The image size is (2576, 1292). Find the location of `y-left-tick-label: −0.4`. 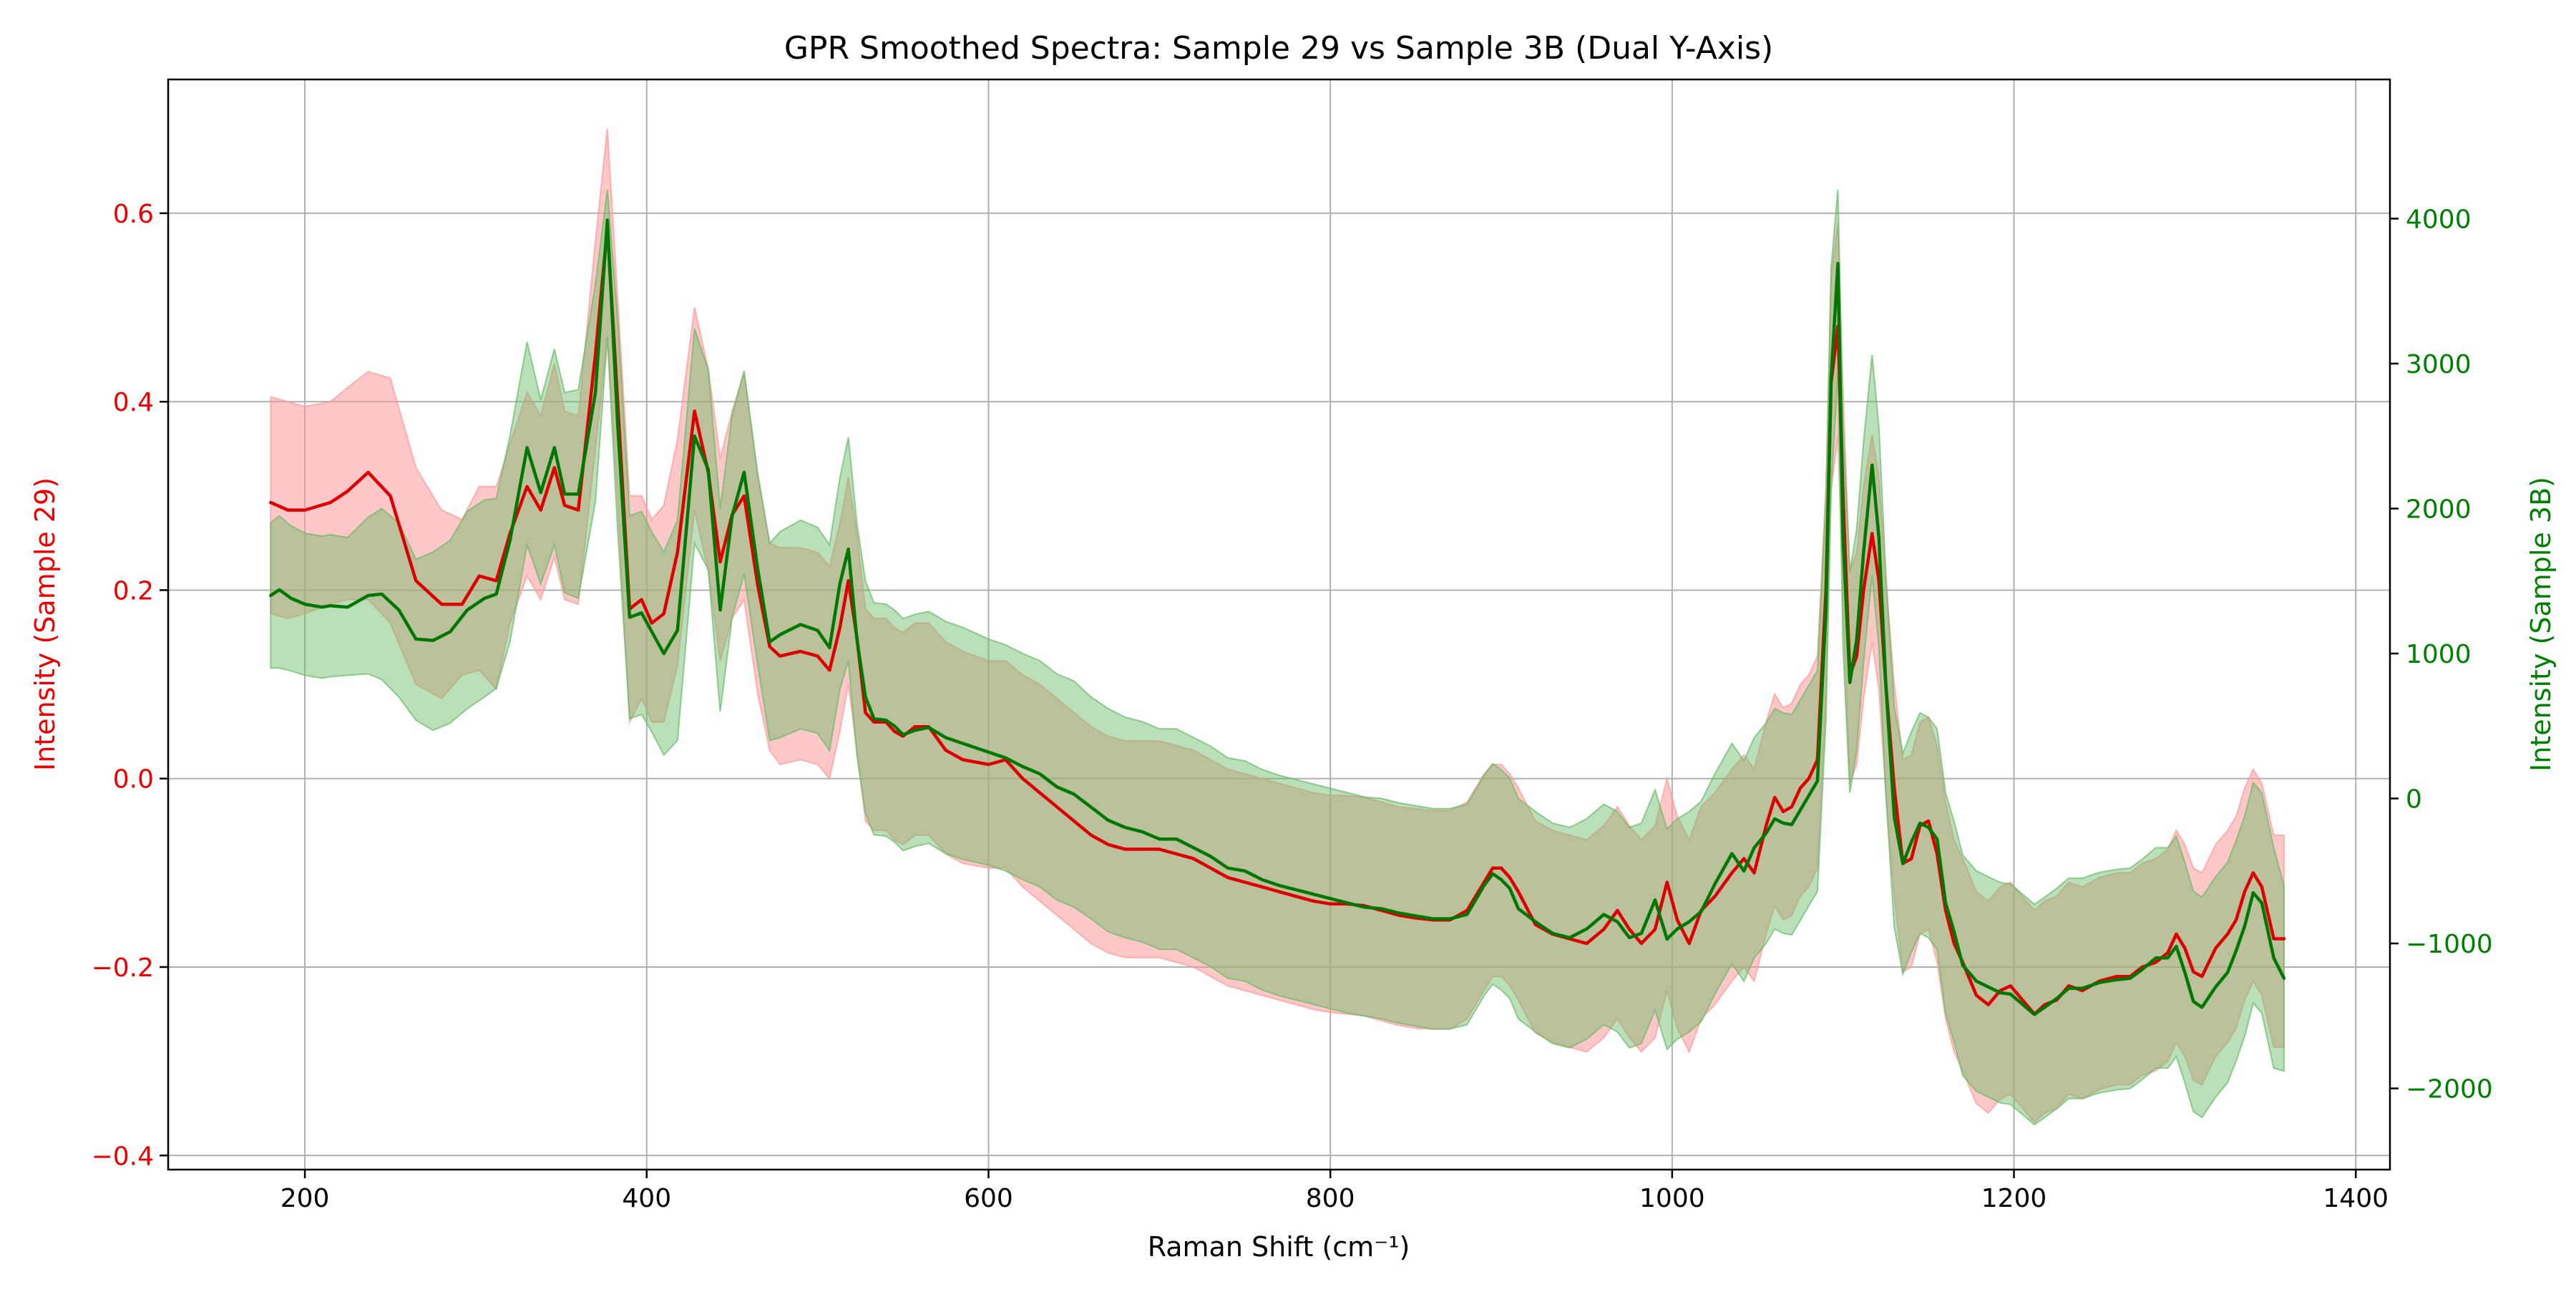

y-left-tick-label: −0.4 is located at coordinates (123, 1156).